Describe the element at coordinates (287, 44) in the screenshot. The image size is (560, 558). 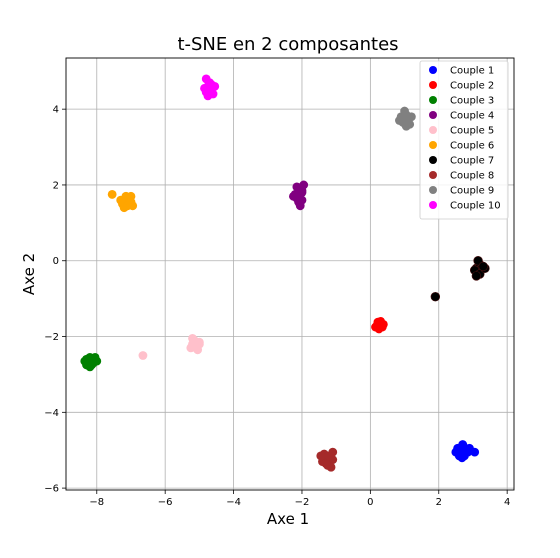
I see `chart-title: t-SNE en 2 composantes` at that location.